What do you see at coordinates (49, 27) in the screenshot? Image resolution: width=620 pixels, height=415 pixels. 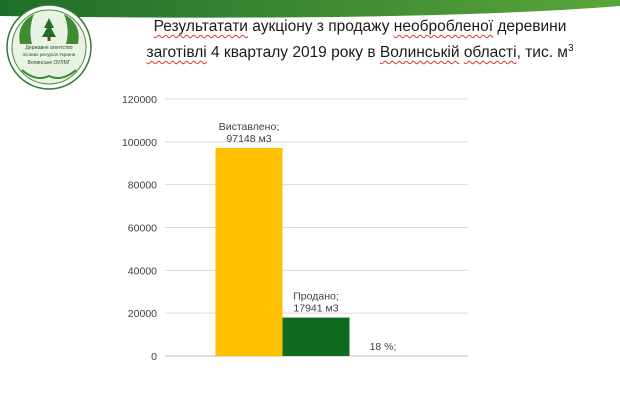 I see `tree-icon` at bounding box center [49, 27].